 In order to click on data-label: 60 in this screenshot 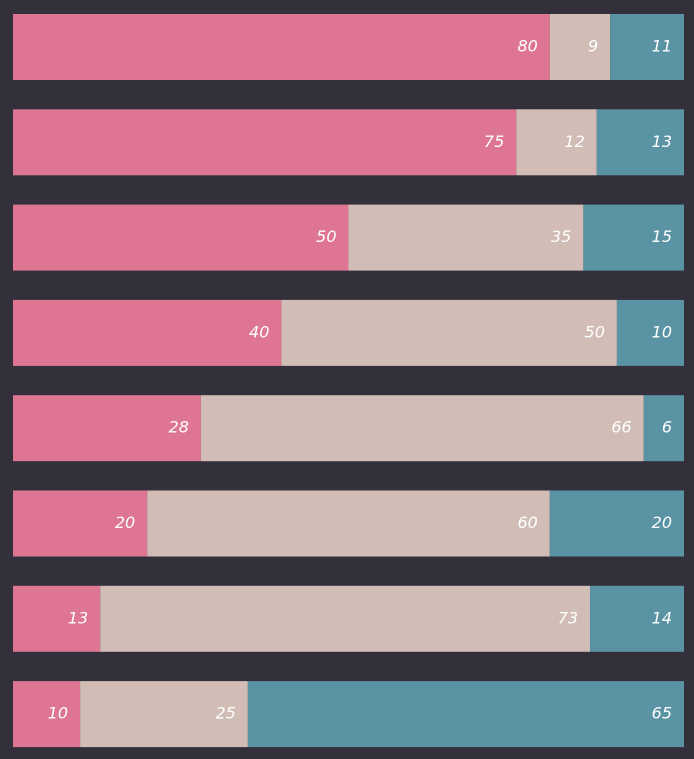, I will do `click(527, 522)`.